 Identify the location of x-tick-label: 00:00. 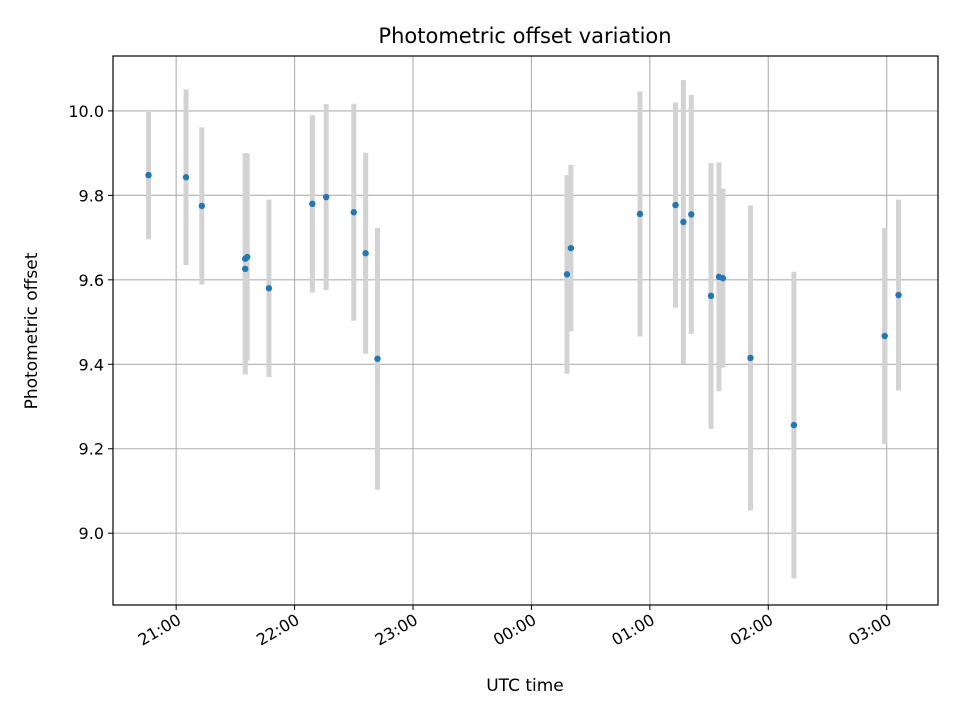
(514, 630).